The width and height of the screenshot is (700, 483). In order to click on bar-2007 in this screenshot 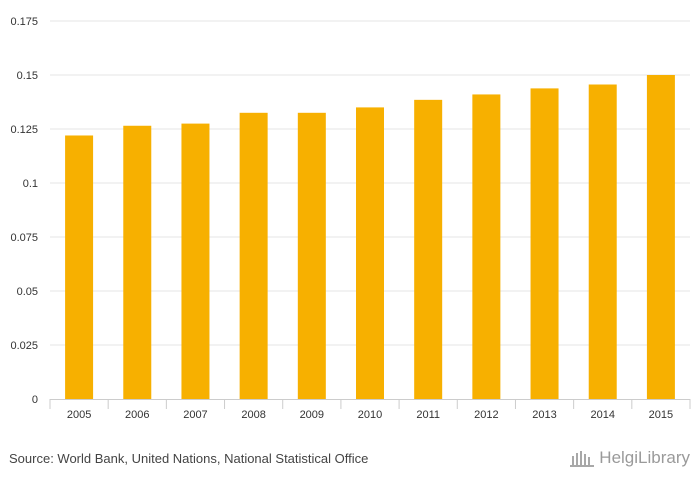, I will do `click(195, 261)`.